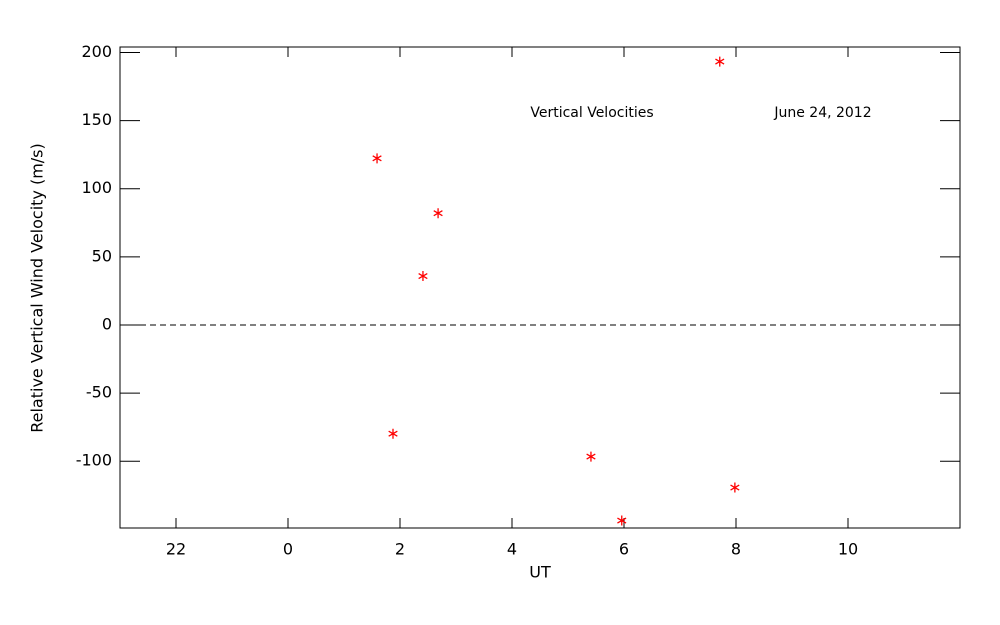 Image resolution: width=1000 pixels, height=625 pixels. I want to click on y-tick-label: 50, so click(102, 255).